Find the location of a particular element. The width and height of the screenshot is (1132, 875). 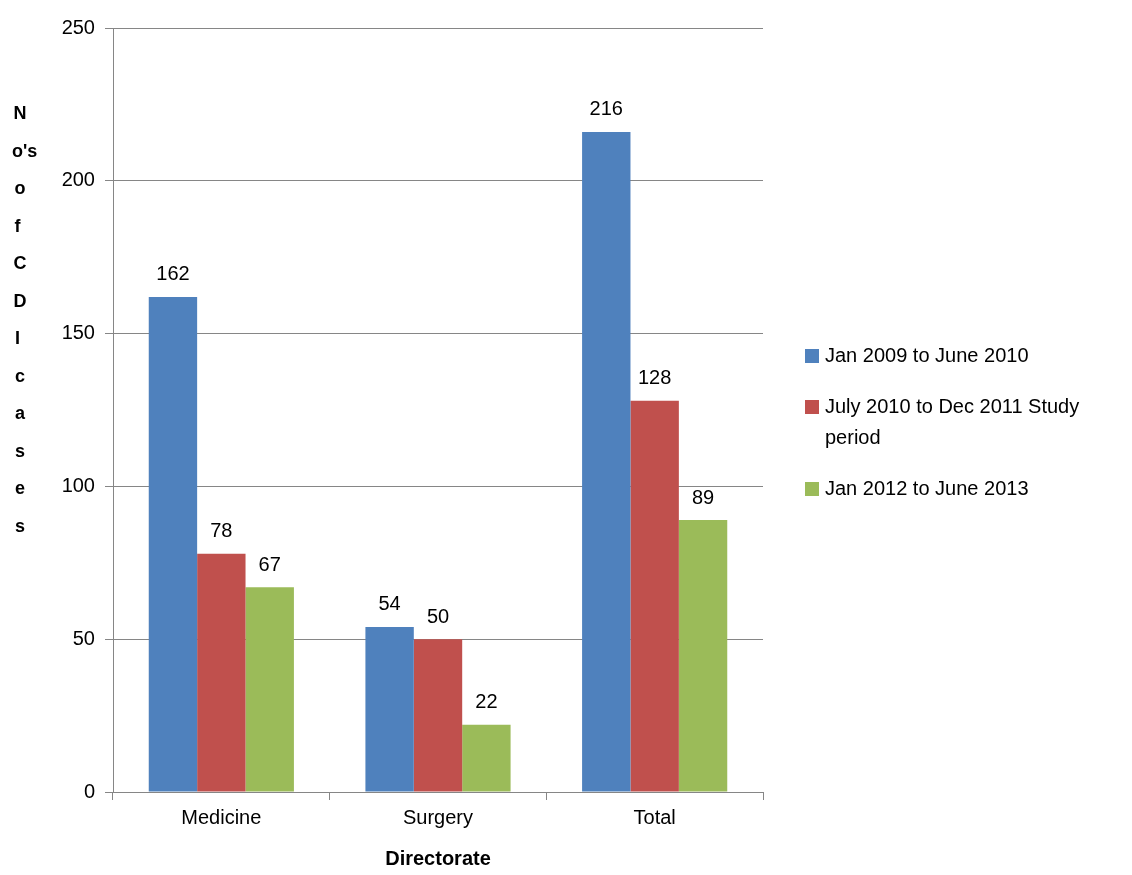

data-label: 128 is located at coordinates (654, 377).